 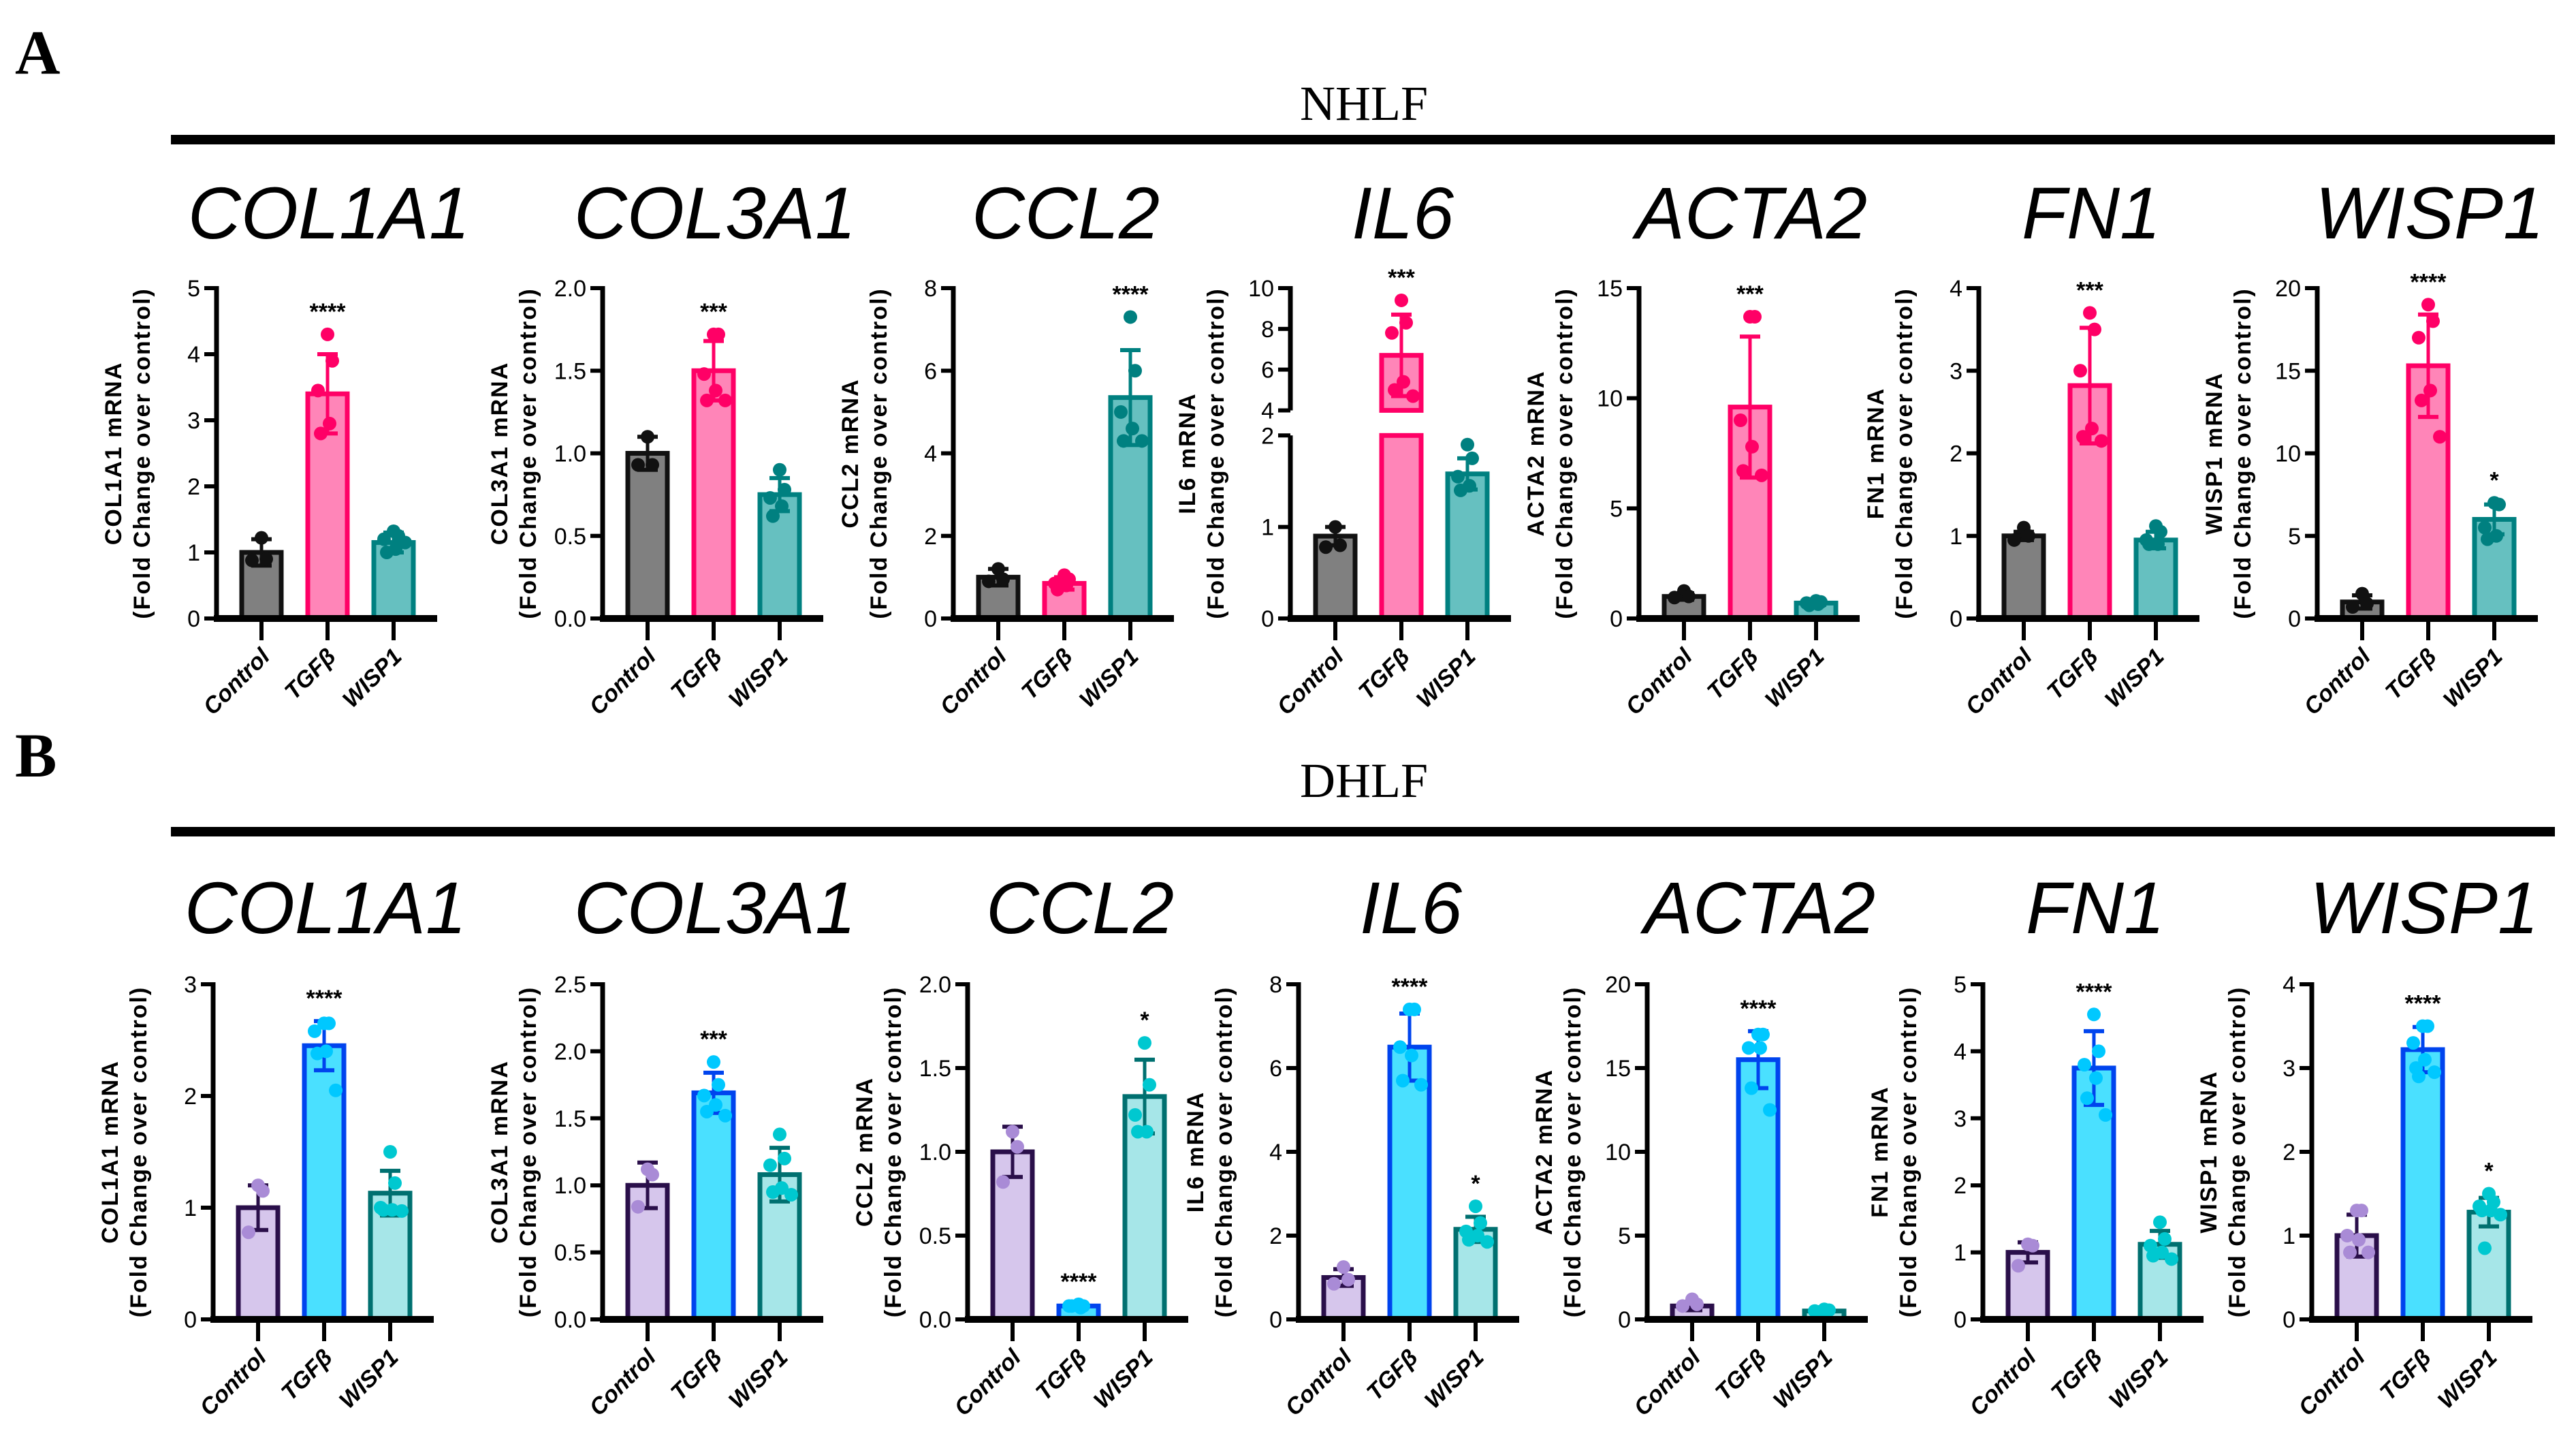 What do you see at coordinates (193, 553) in the screenshot?
I see `y-tick-label: 1` at bounding box center [193, 553].